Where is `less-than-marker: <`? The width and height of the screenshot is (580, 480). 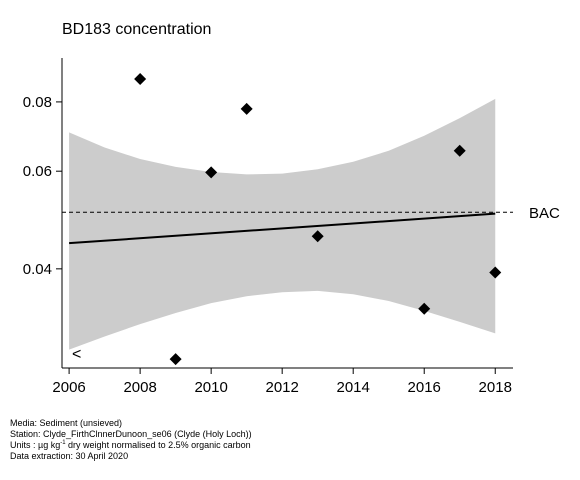 less-than-marker: < is located at coordinates (76, 354).